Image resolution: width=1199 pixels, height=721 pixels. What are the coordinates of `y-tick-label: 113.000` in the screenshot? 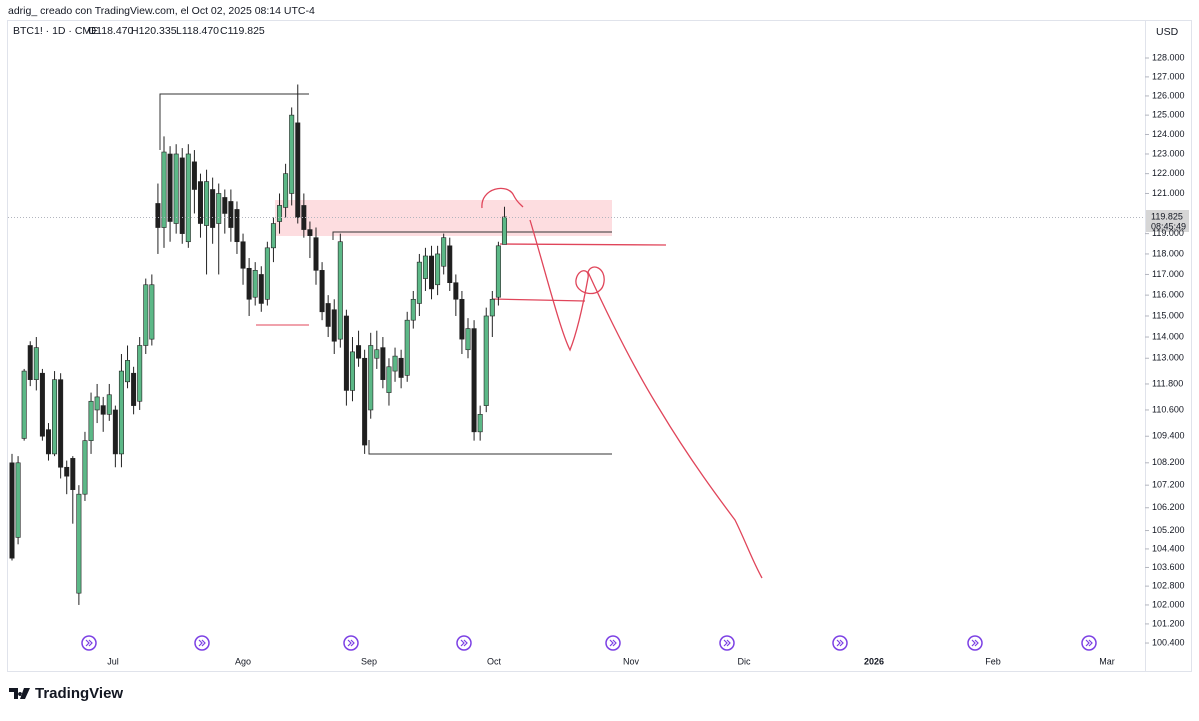 It's located at (1168, 358).